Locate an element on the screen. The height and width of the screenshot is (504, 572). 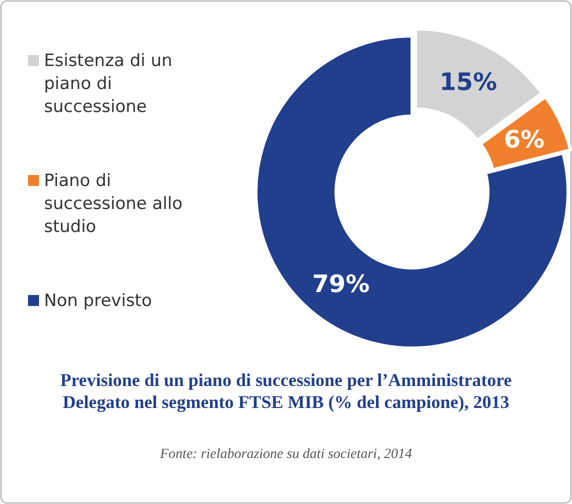
legend-label: Piano di successione allo studio is located at coordinates (113, 204).